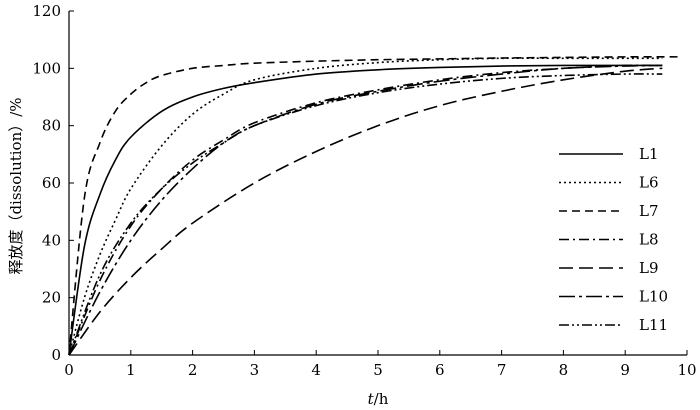 This screenshot has height=410, width=700. What do you see at coordinates (16, 185) in the screenshot?
I see `y-axis-title: 释放度（dissolution）/%` at bounding box center [16, 185].